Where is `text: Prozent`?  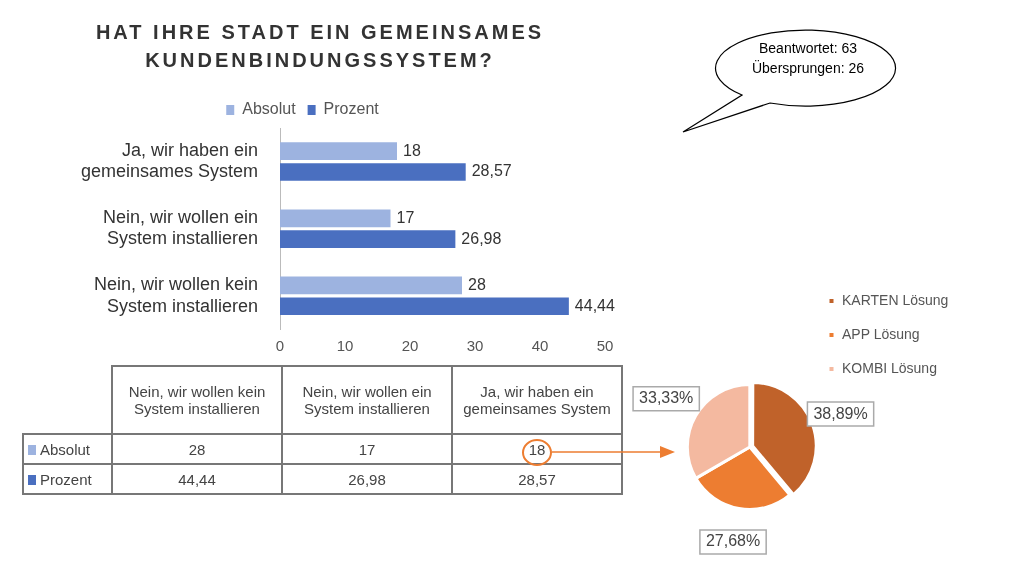
text: Prozent is located at coordinates (66, 479).